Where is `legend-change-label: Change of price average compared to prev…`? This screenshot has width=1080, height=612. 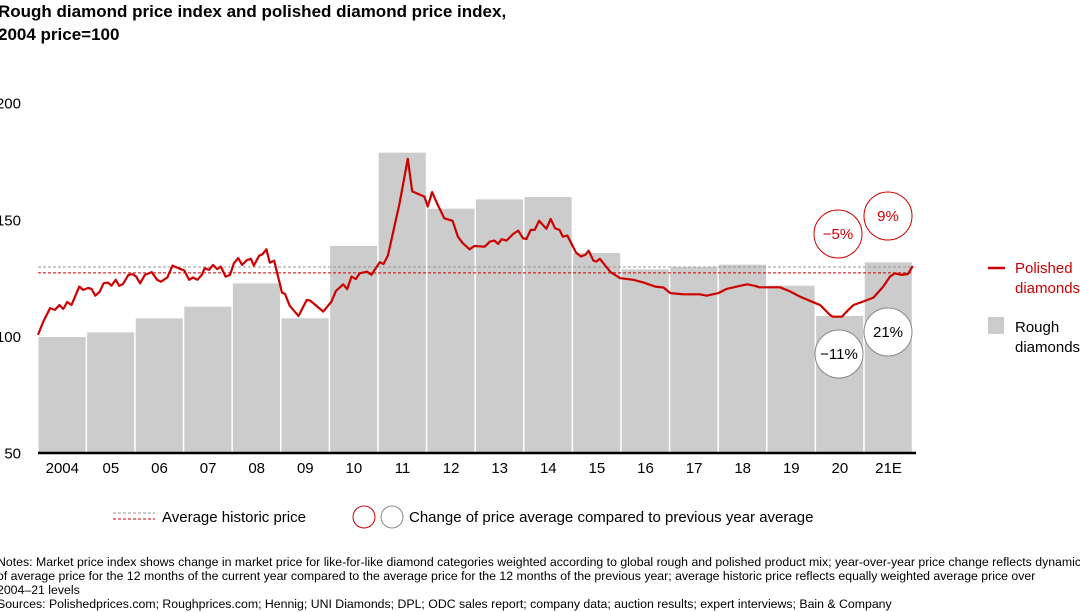
legend-change-label: Change of price average compared to prev… is located at coordinates (611, 517).